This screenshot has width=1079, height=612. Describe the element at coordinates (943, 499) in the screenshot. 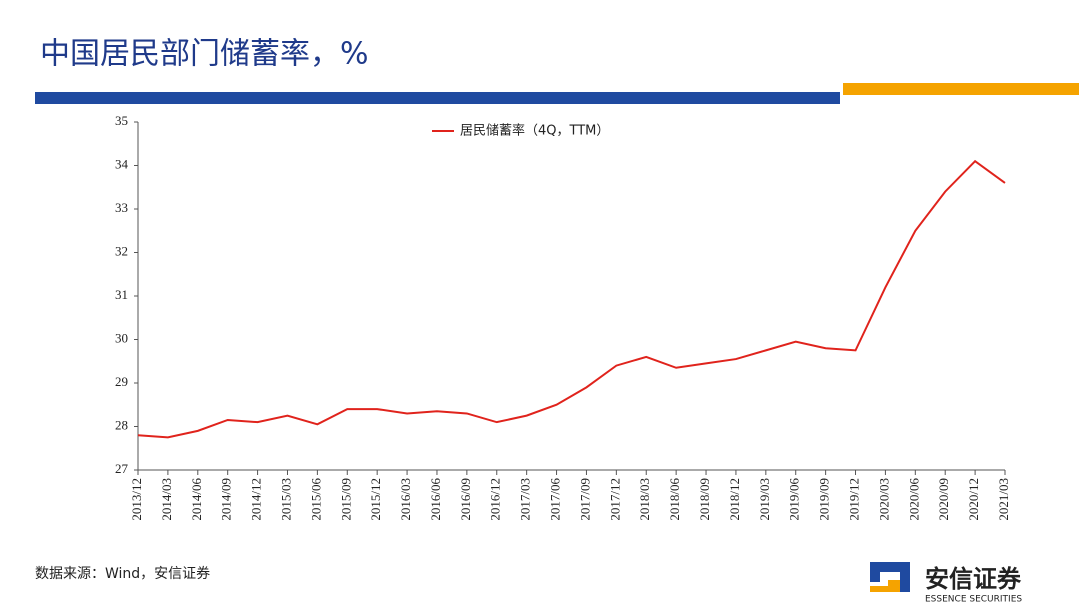

I see `x-tick-label: 2020/09` at that location.